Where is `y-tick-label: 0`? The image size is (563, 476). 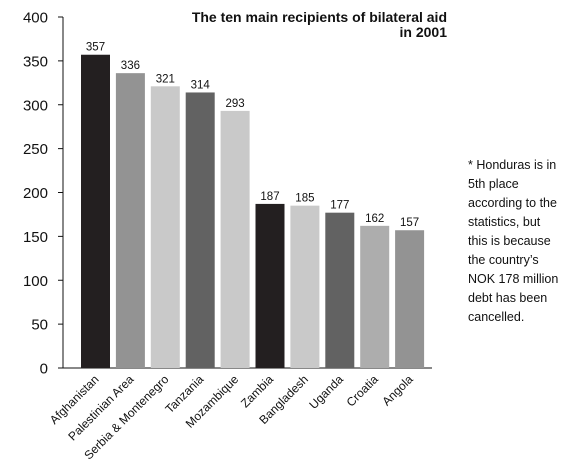
y-tick-label: 0 is located at coordinates (44, 369).